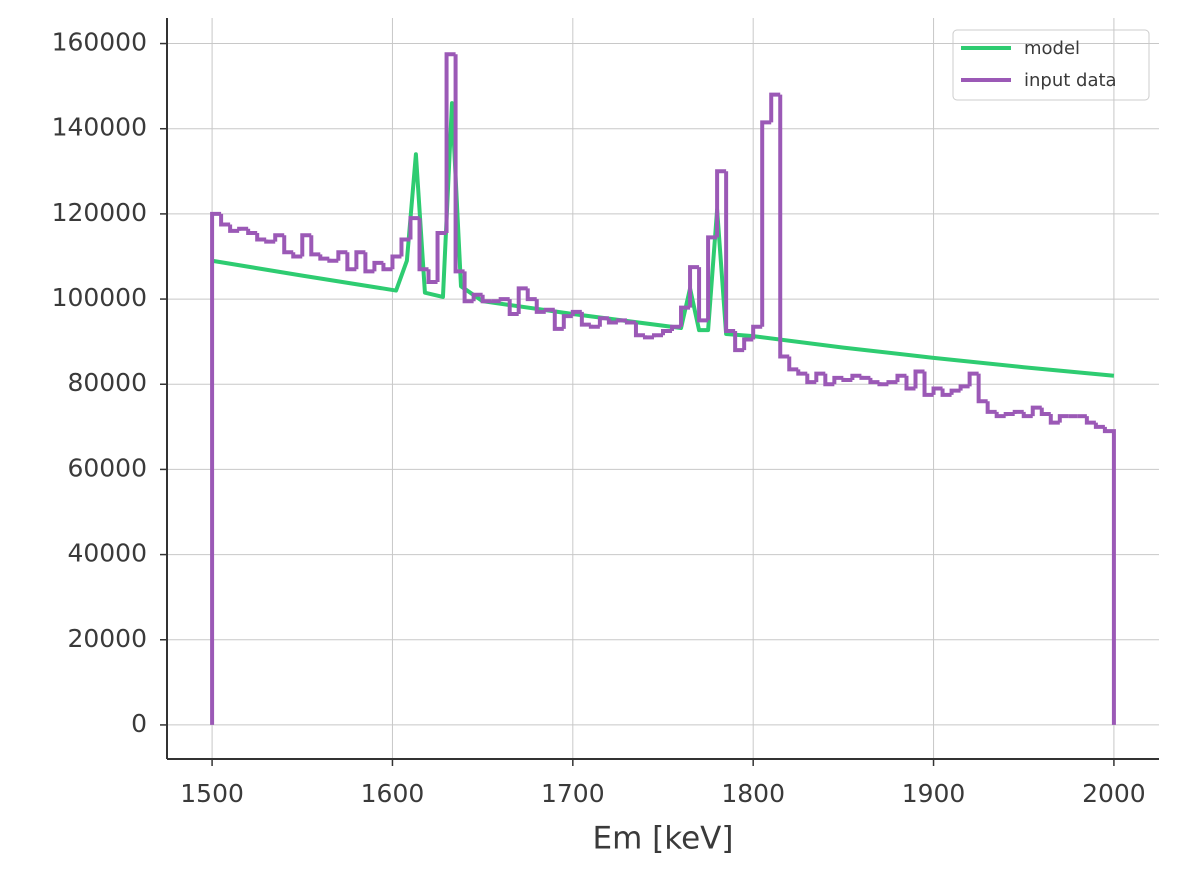 This screenshot has width=1179, height=880. Describe the element at coordinates (663, 839) in the screenshot. I see `x-axis-label: Em [keV]` at that location.